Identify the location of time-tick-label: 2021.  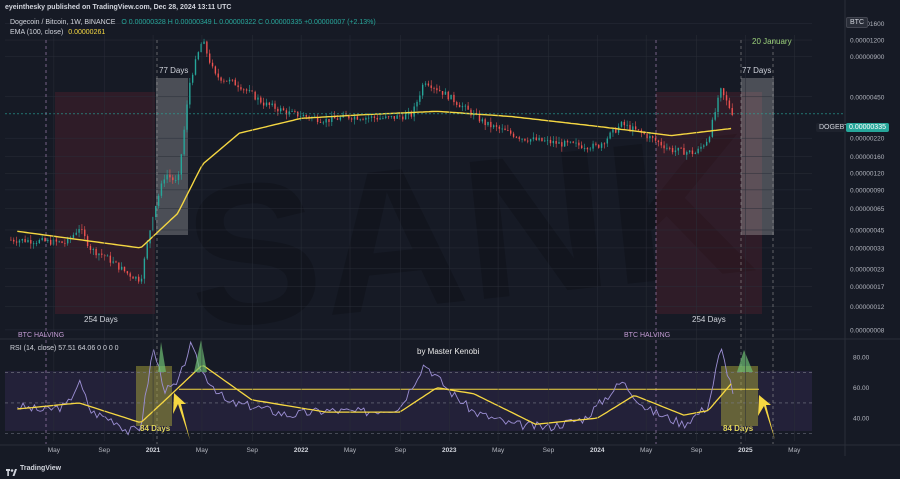
(153, 450).